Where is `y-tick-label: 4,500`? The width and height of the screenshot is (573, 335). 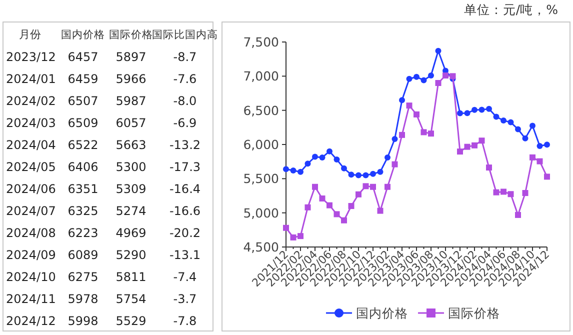
y-tick-label: 4,500 is located at coordinates (261, 247).